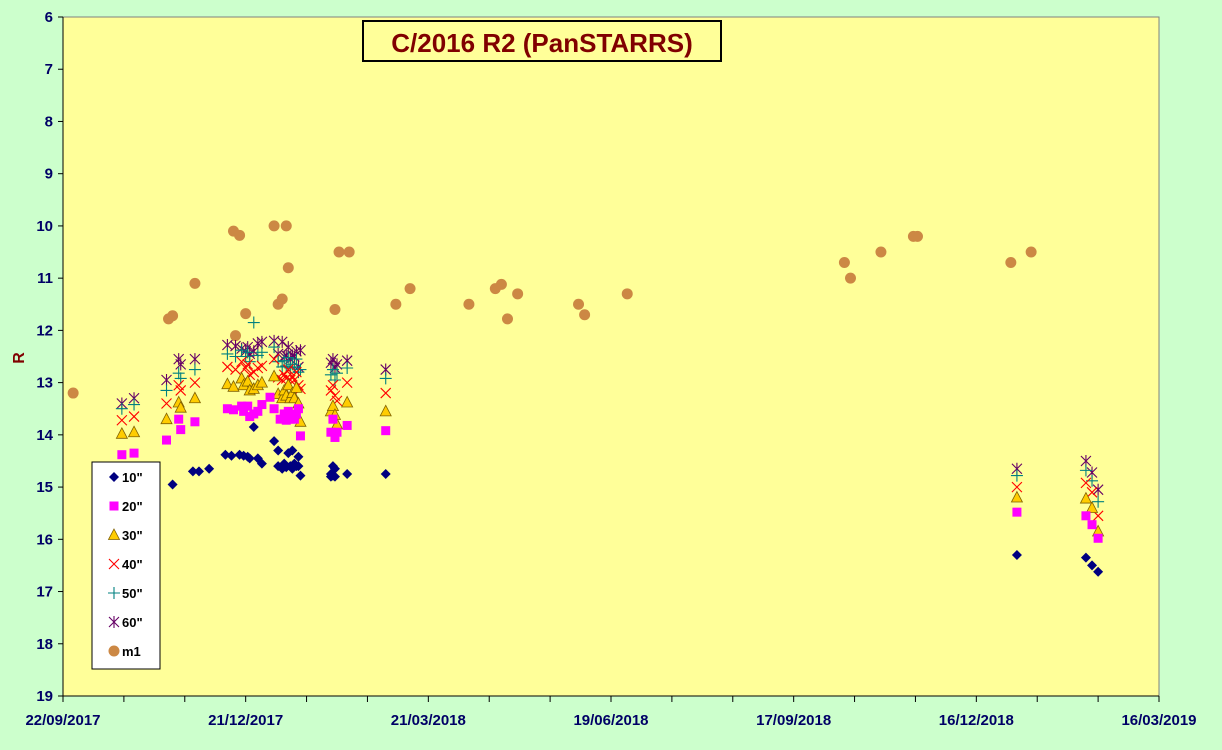 The height and width of the screenshot is (750, 1222). Describe the element at coordinates (49, 121) in the screenshot. I see `y-tick-label: 8` at that location.